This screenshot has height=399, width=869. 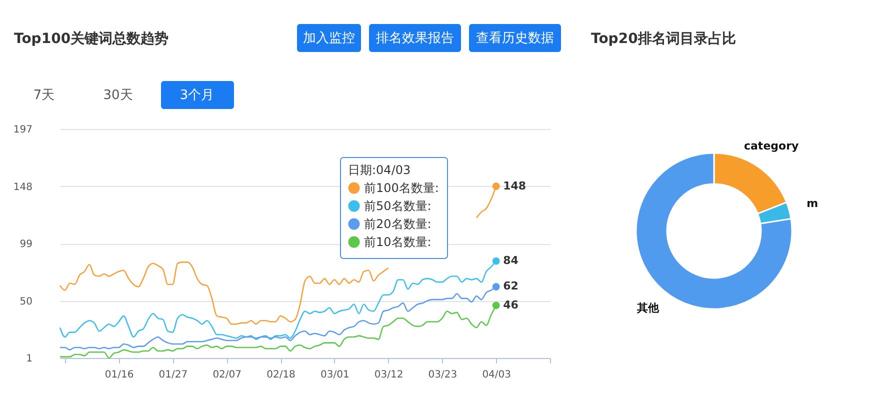 What do you see at coordinates (44, 95) in the screenshot?
I see `text: 7天` at bounding box center [44, 95].